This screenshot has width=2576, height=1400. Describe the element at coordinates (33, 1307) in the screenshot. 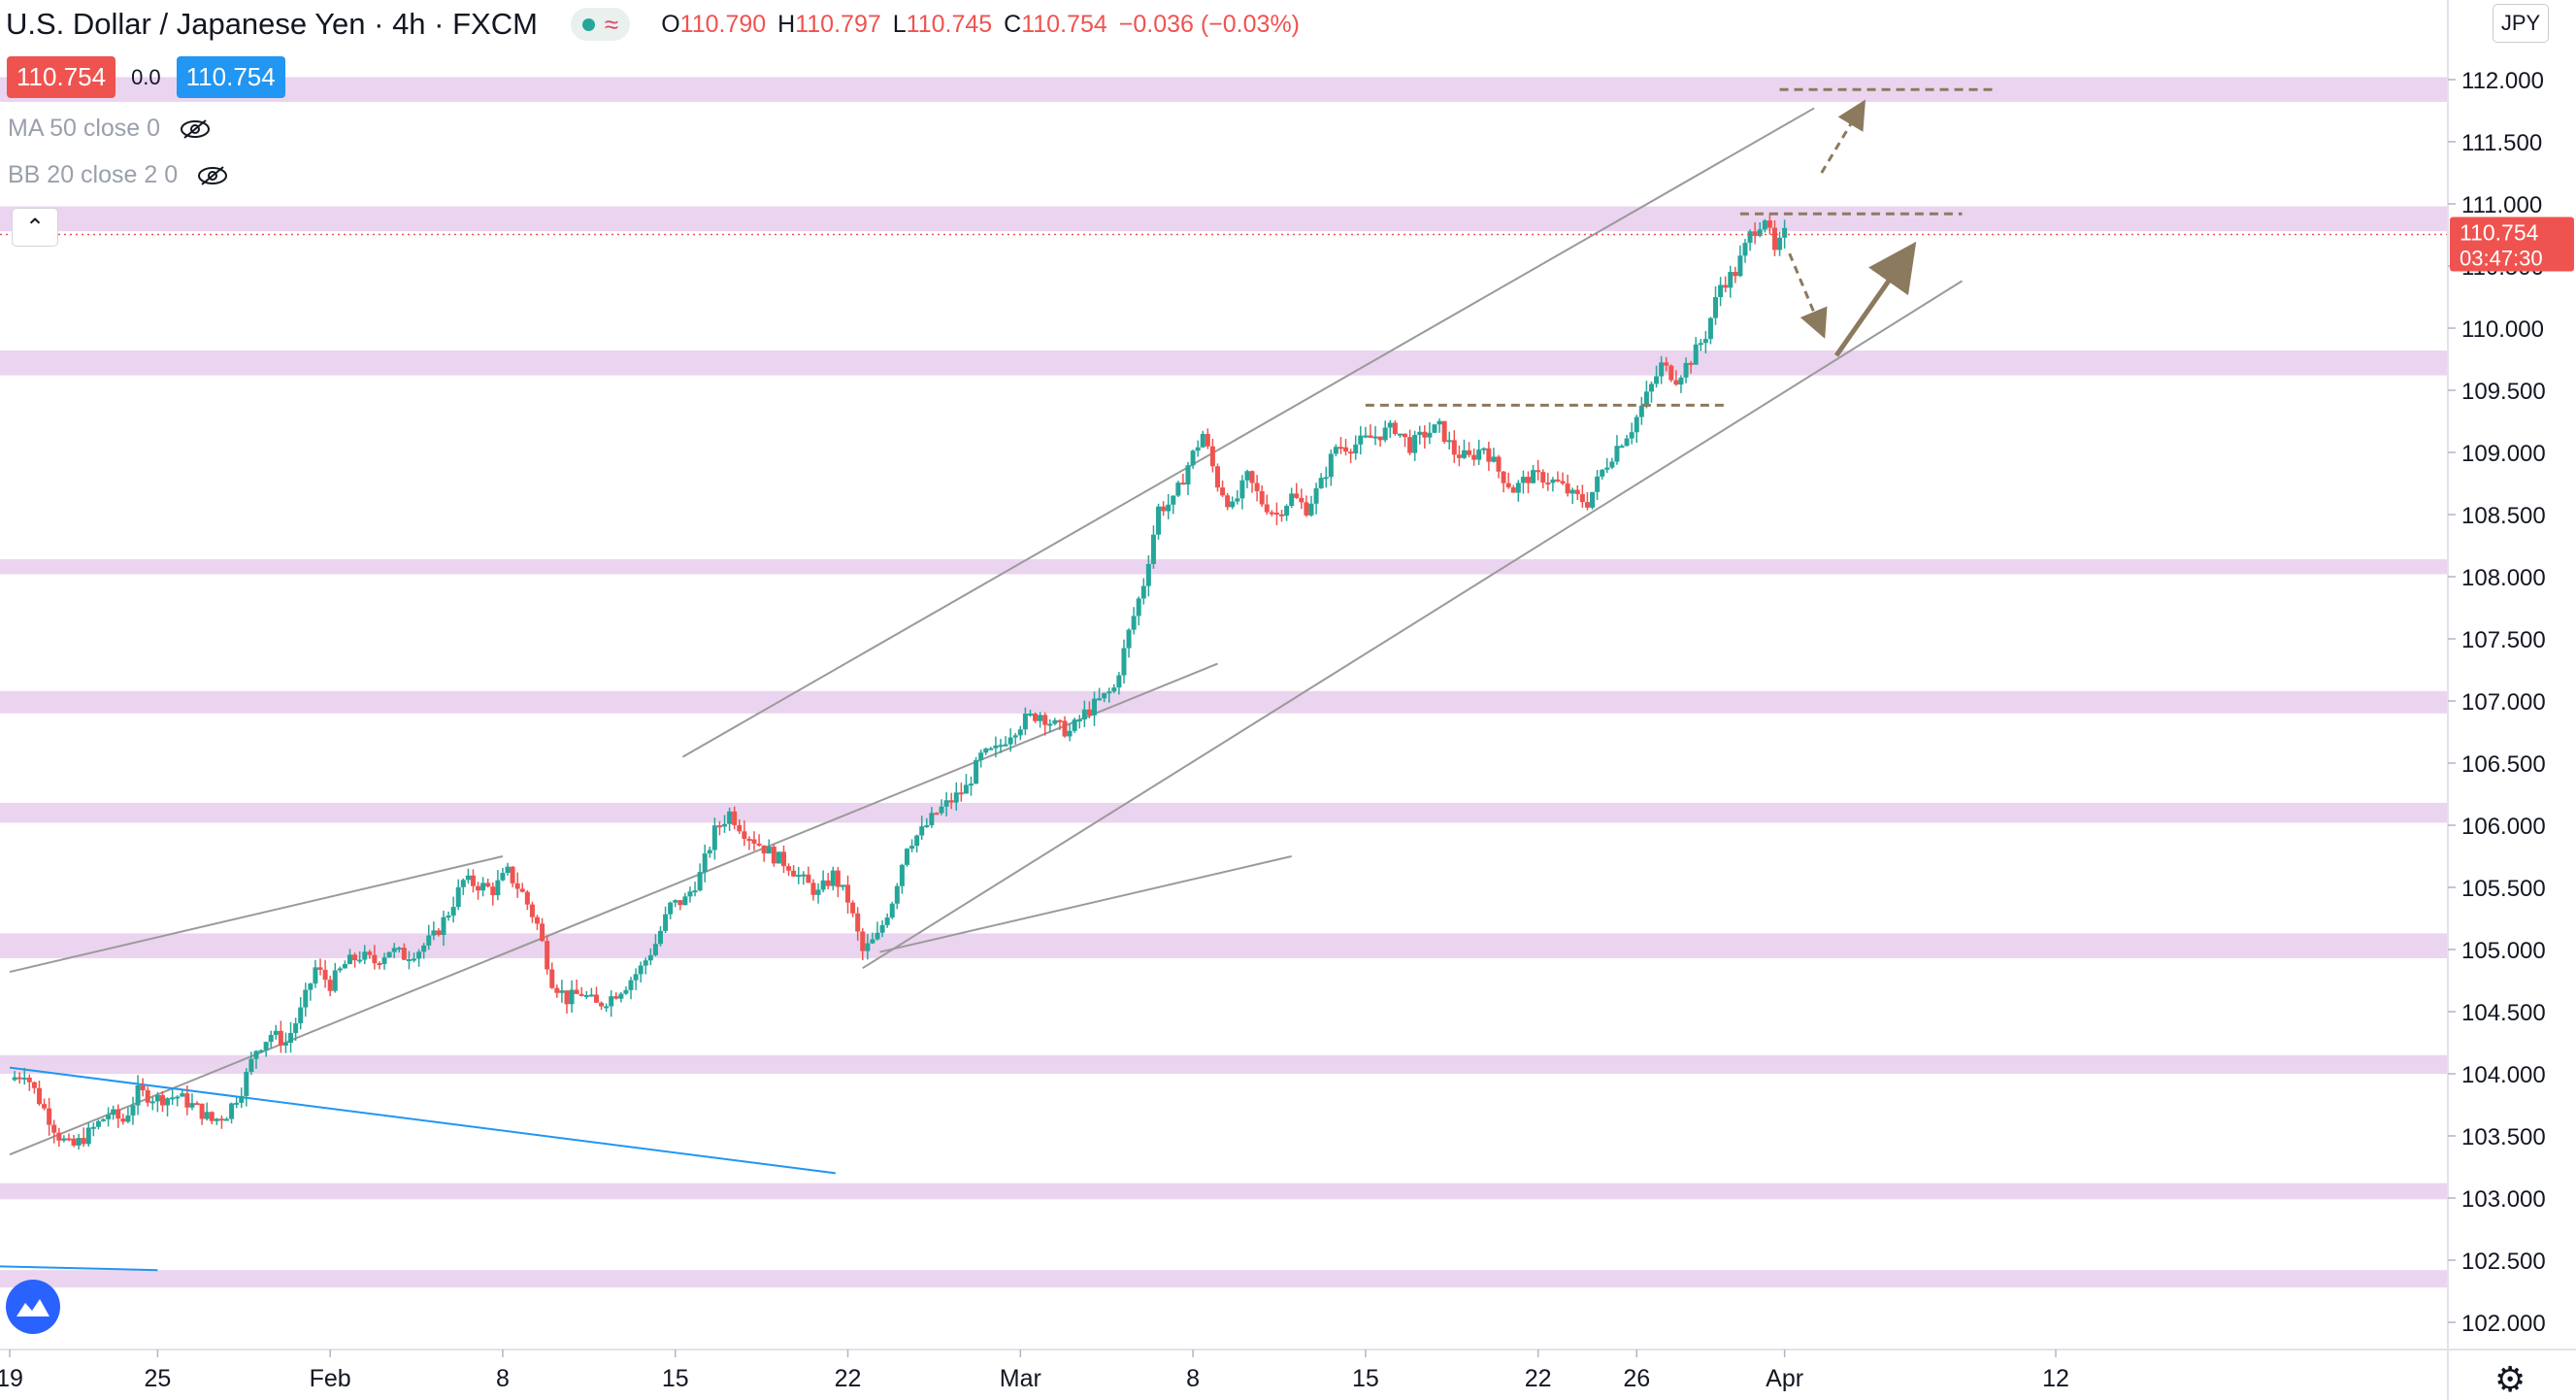

I see `tradingview-logo-icon` at that location.